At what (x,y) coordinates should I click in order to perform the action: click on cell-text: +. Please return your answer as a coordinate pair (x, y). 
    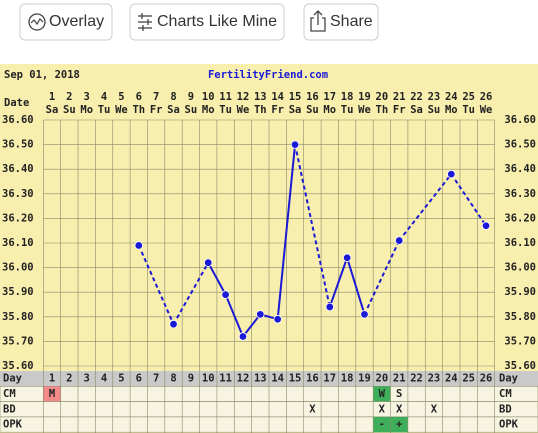
    Looking at the image, I should click on (399, 425).